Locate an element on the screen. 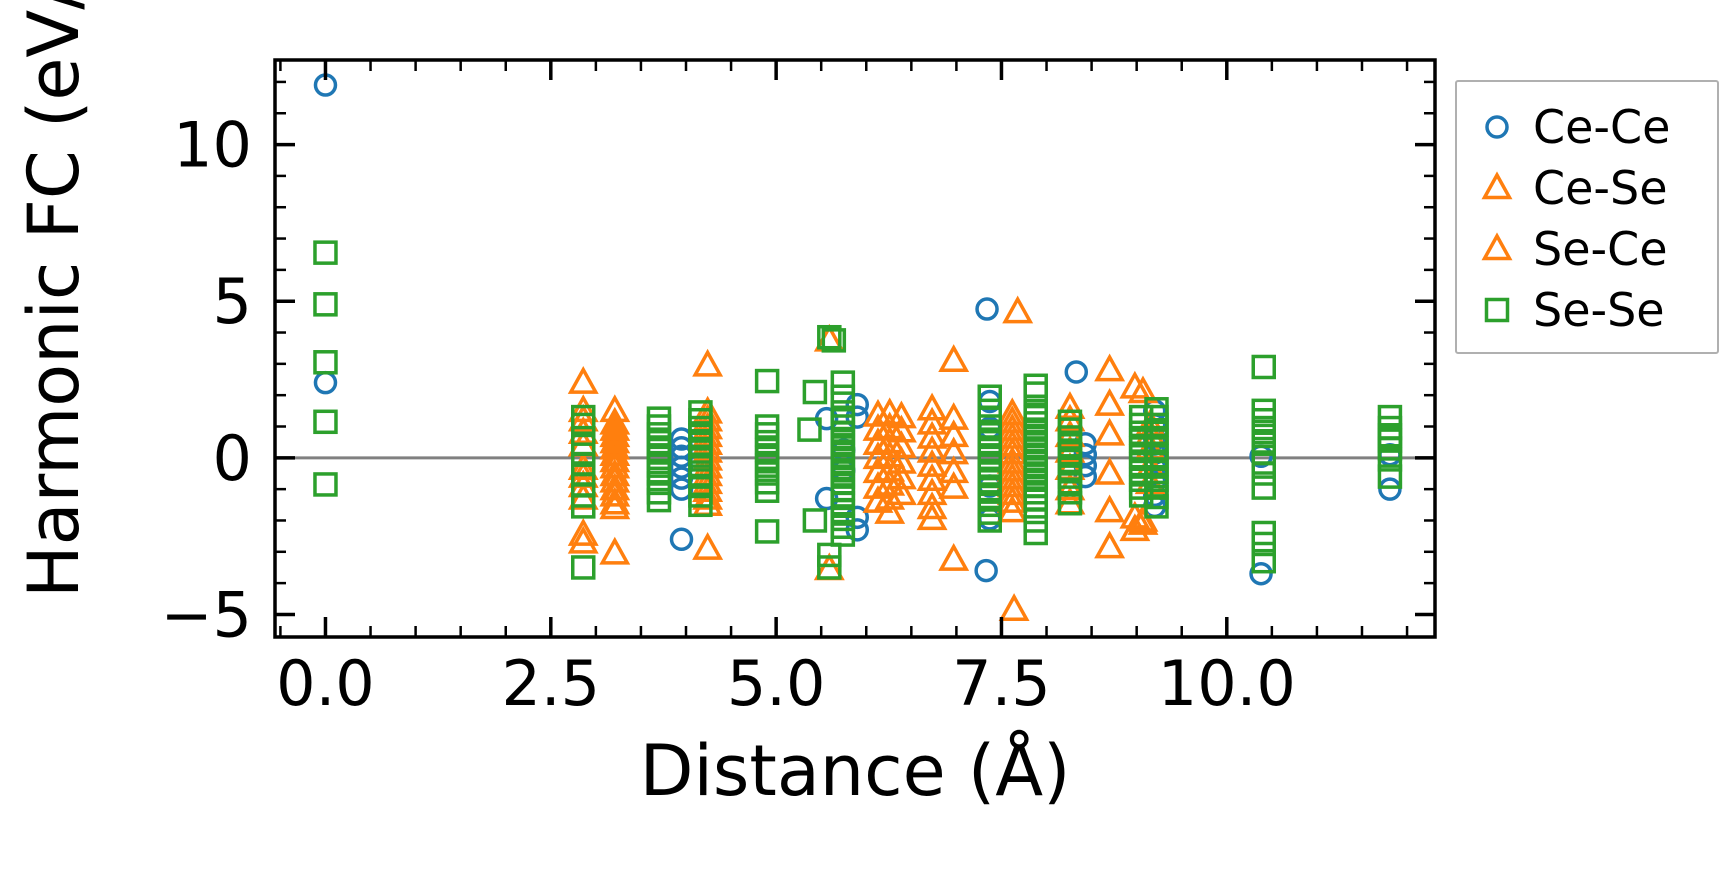 The image size is (1734, 883). y-tick-label: −5 is located at coordinates (206, 614).